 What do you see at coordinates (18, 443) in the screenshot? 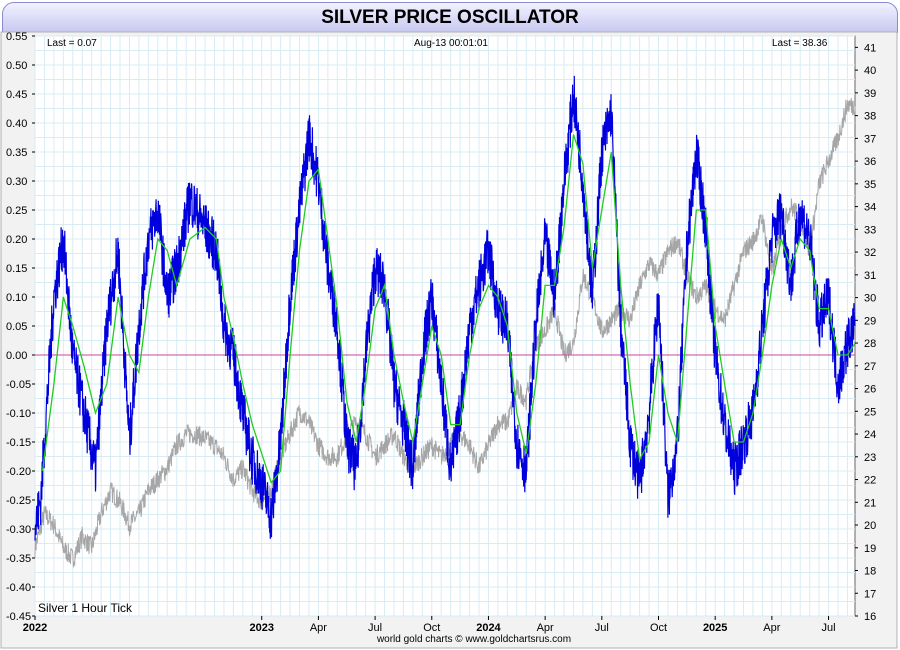
I see `left-tick-label: -0.15` at bounding box center [18, 443].